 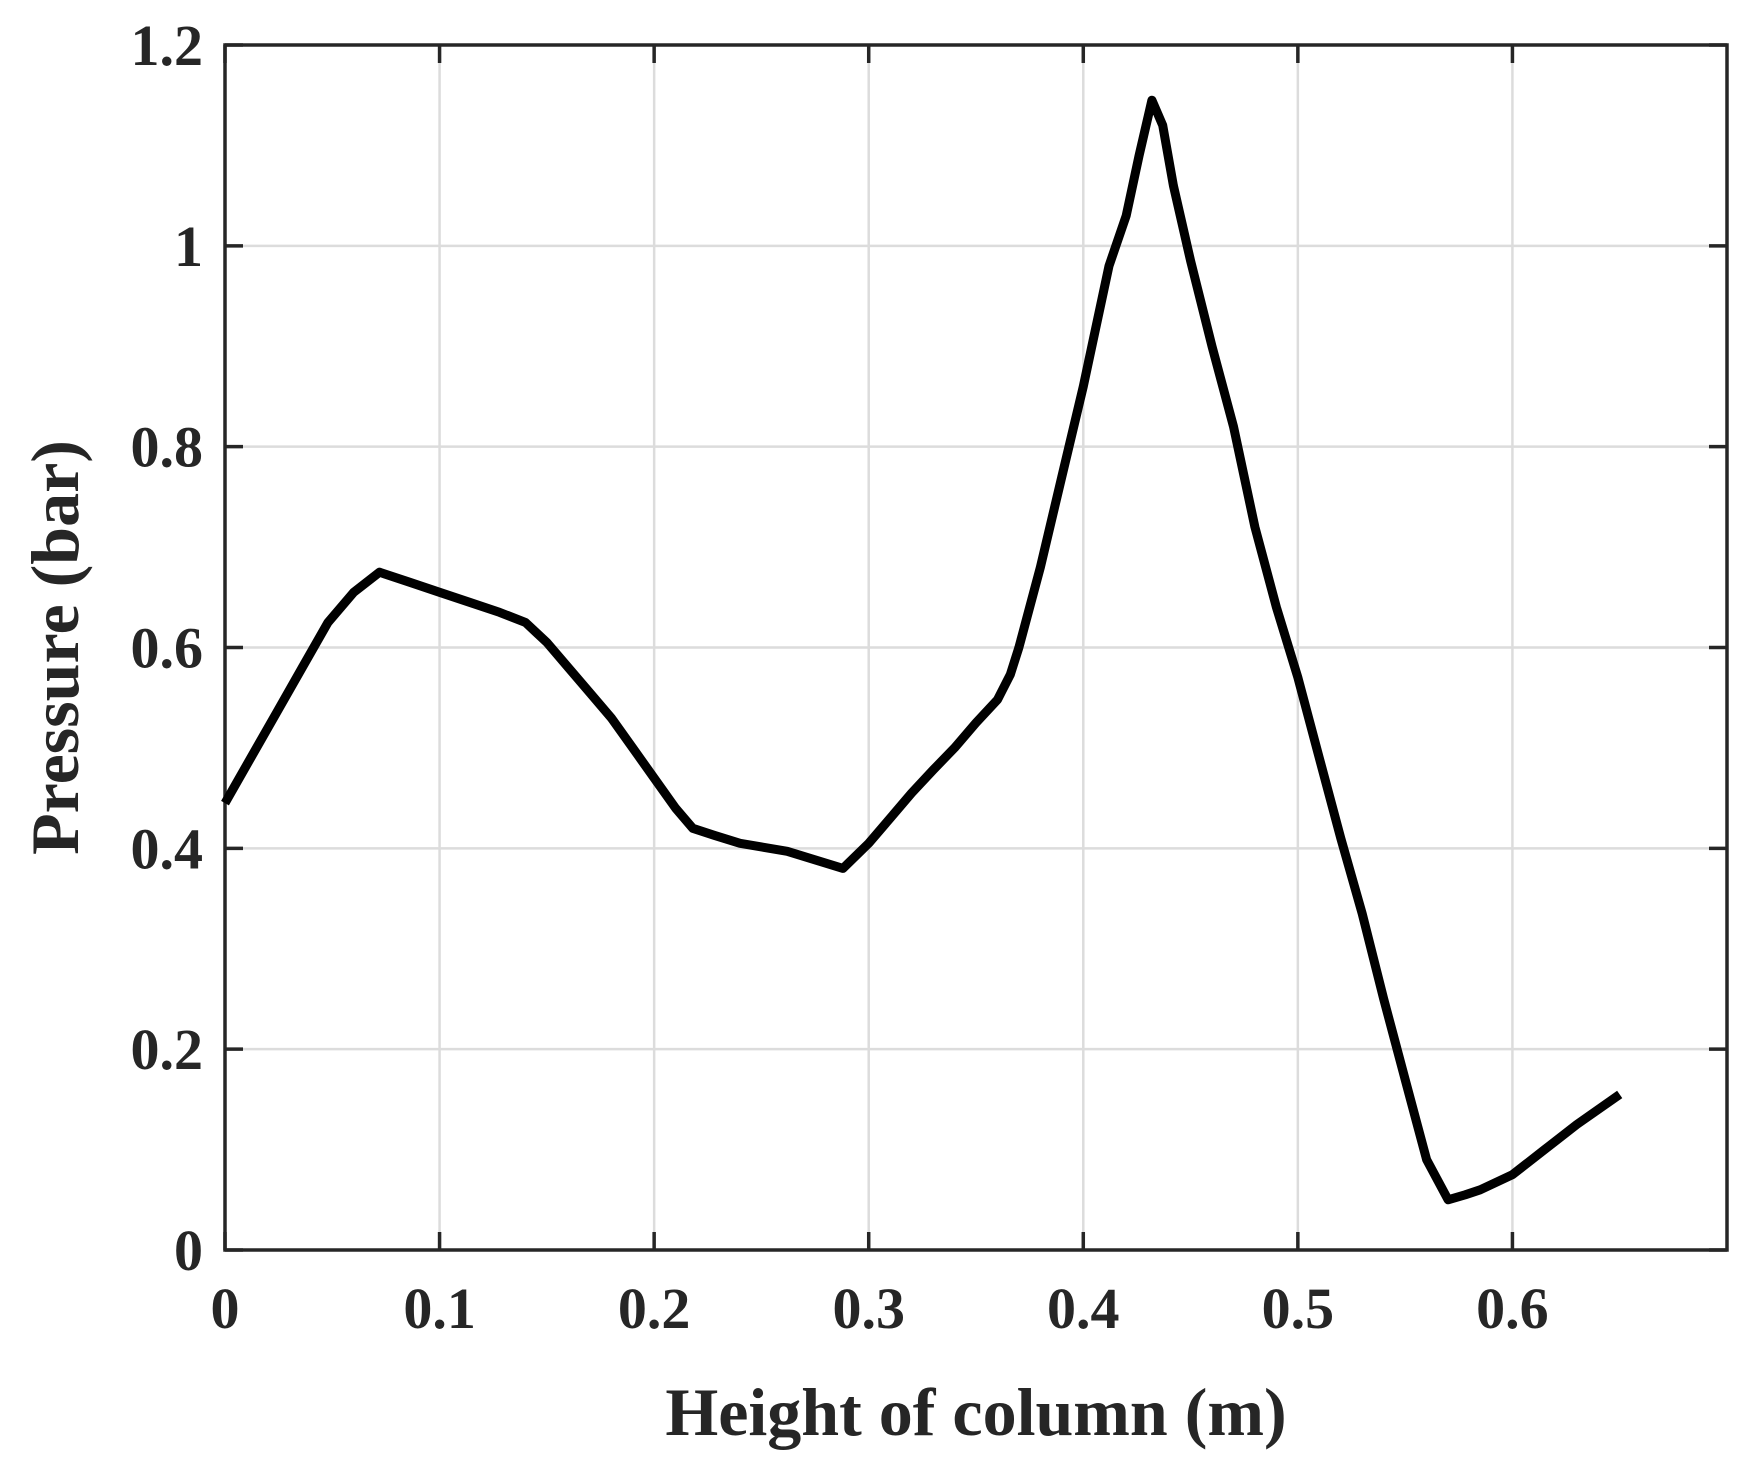 What do you see at coordinates (1512, 1308) in the screenshot?
I see `x-tick-label: 0.6` at bounding box center [1512, 1308].